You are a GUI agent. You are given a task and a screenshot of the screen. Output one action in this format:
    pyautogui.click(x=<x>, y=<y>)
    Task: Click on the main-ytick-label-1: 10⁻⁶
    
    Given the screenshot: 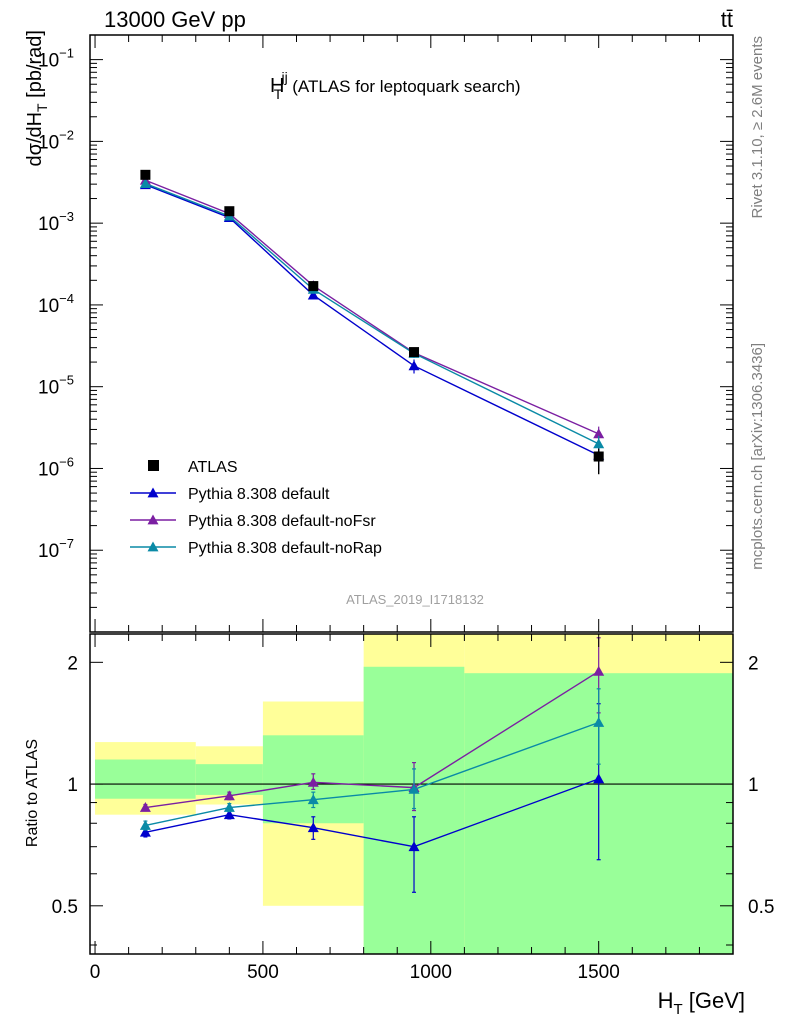 What is the action you would take?
    pyautogui.click(x=56, y=467)
    